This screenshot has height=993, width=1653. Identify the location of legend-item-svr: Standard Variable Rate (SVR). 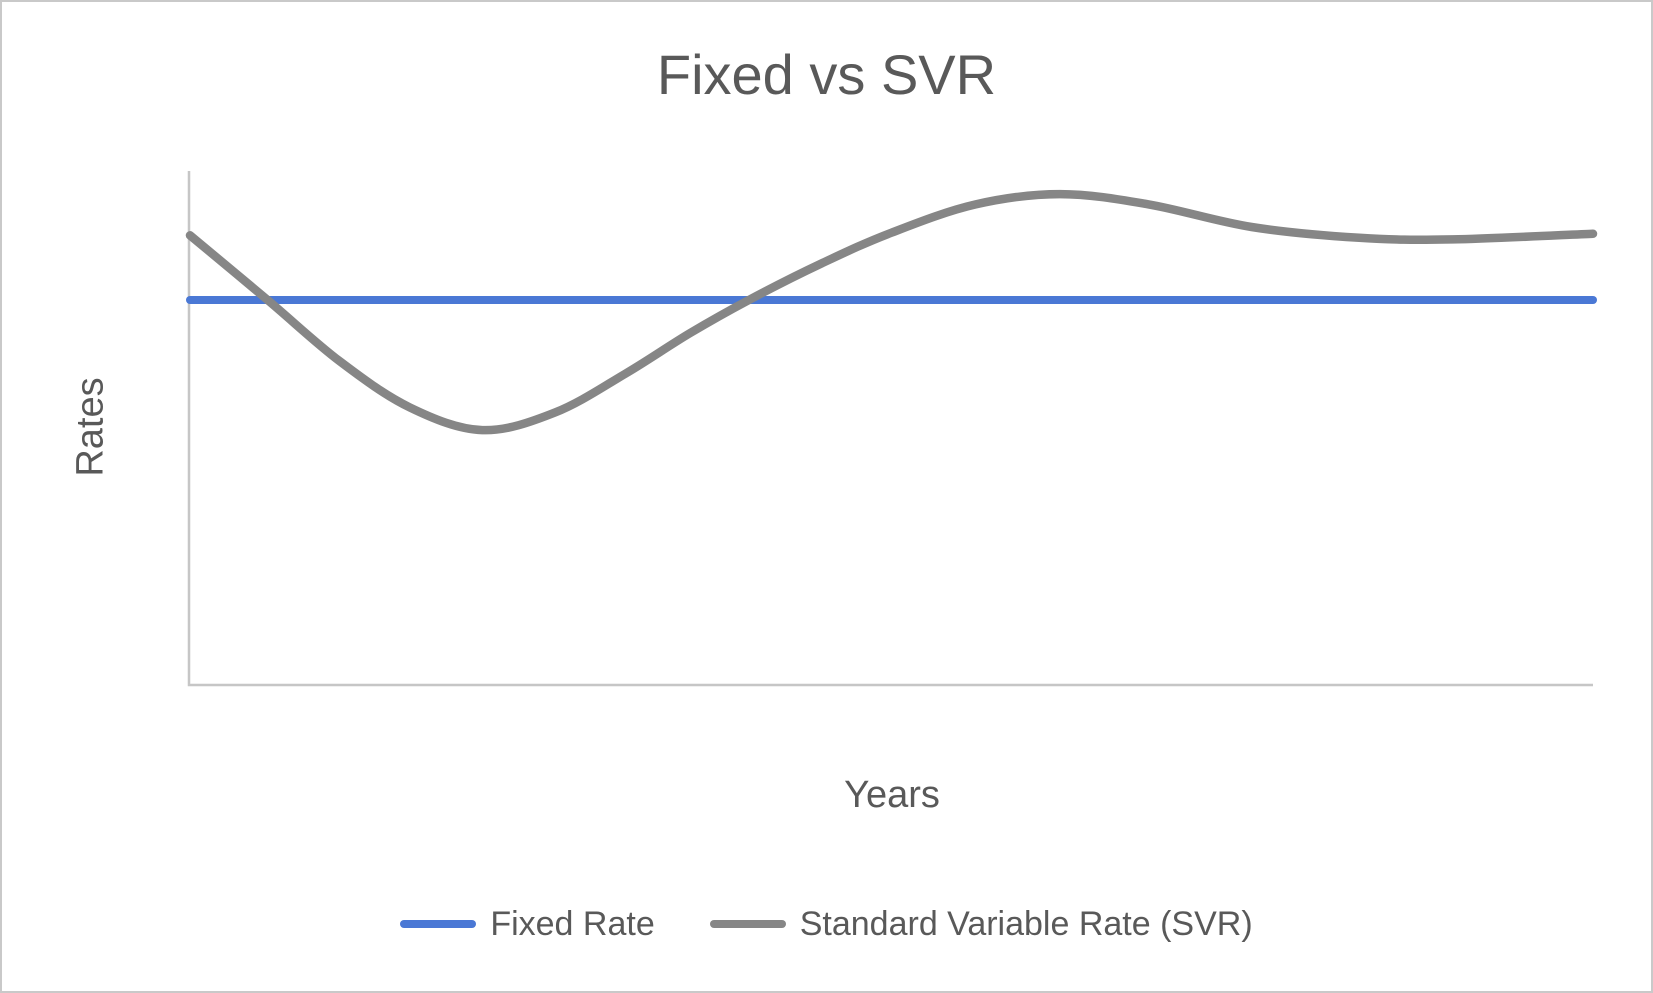
(981, 924).